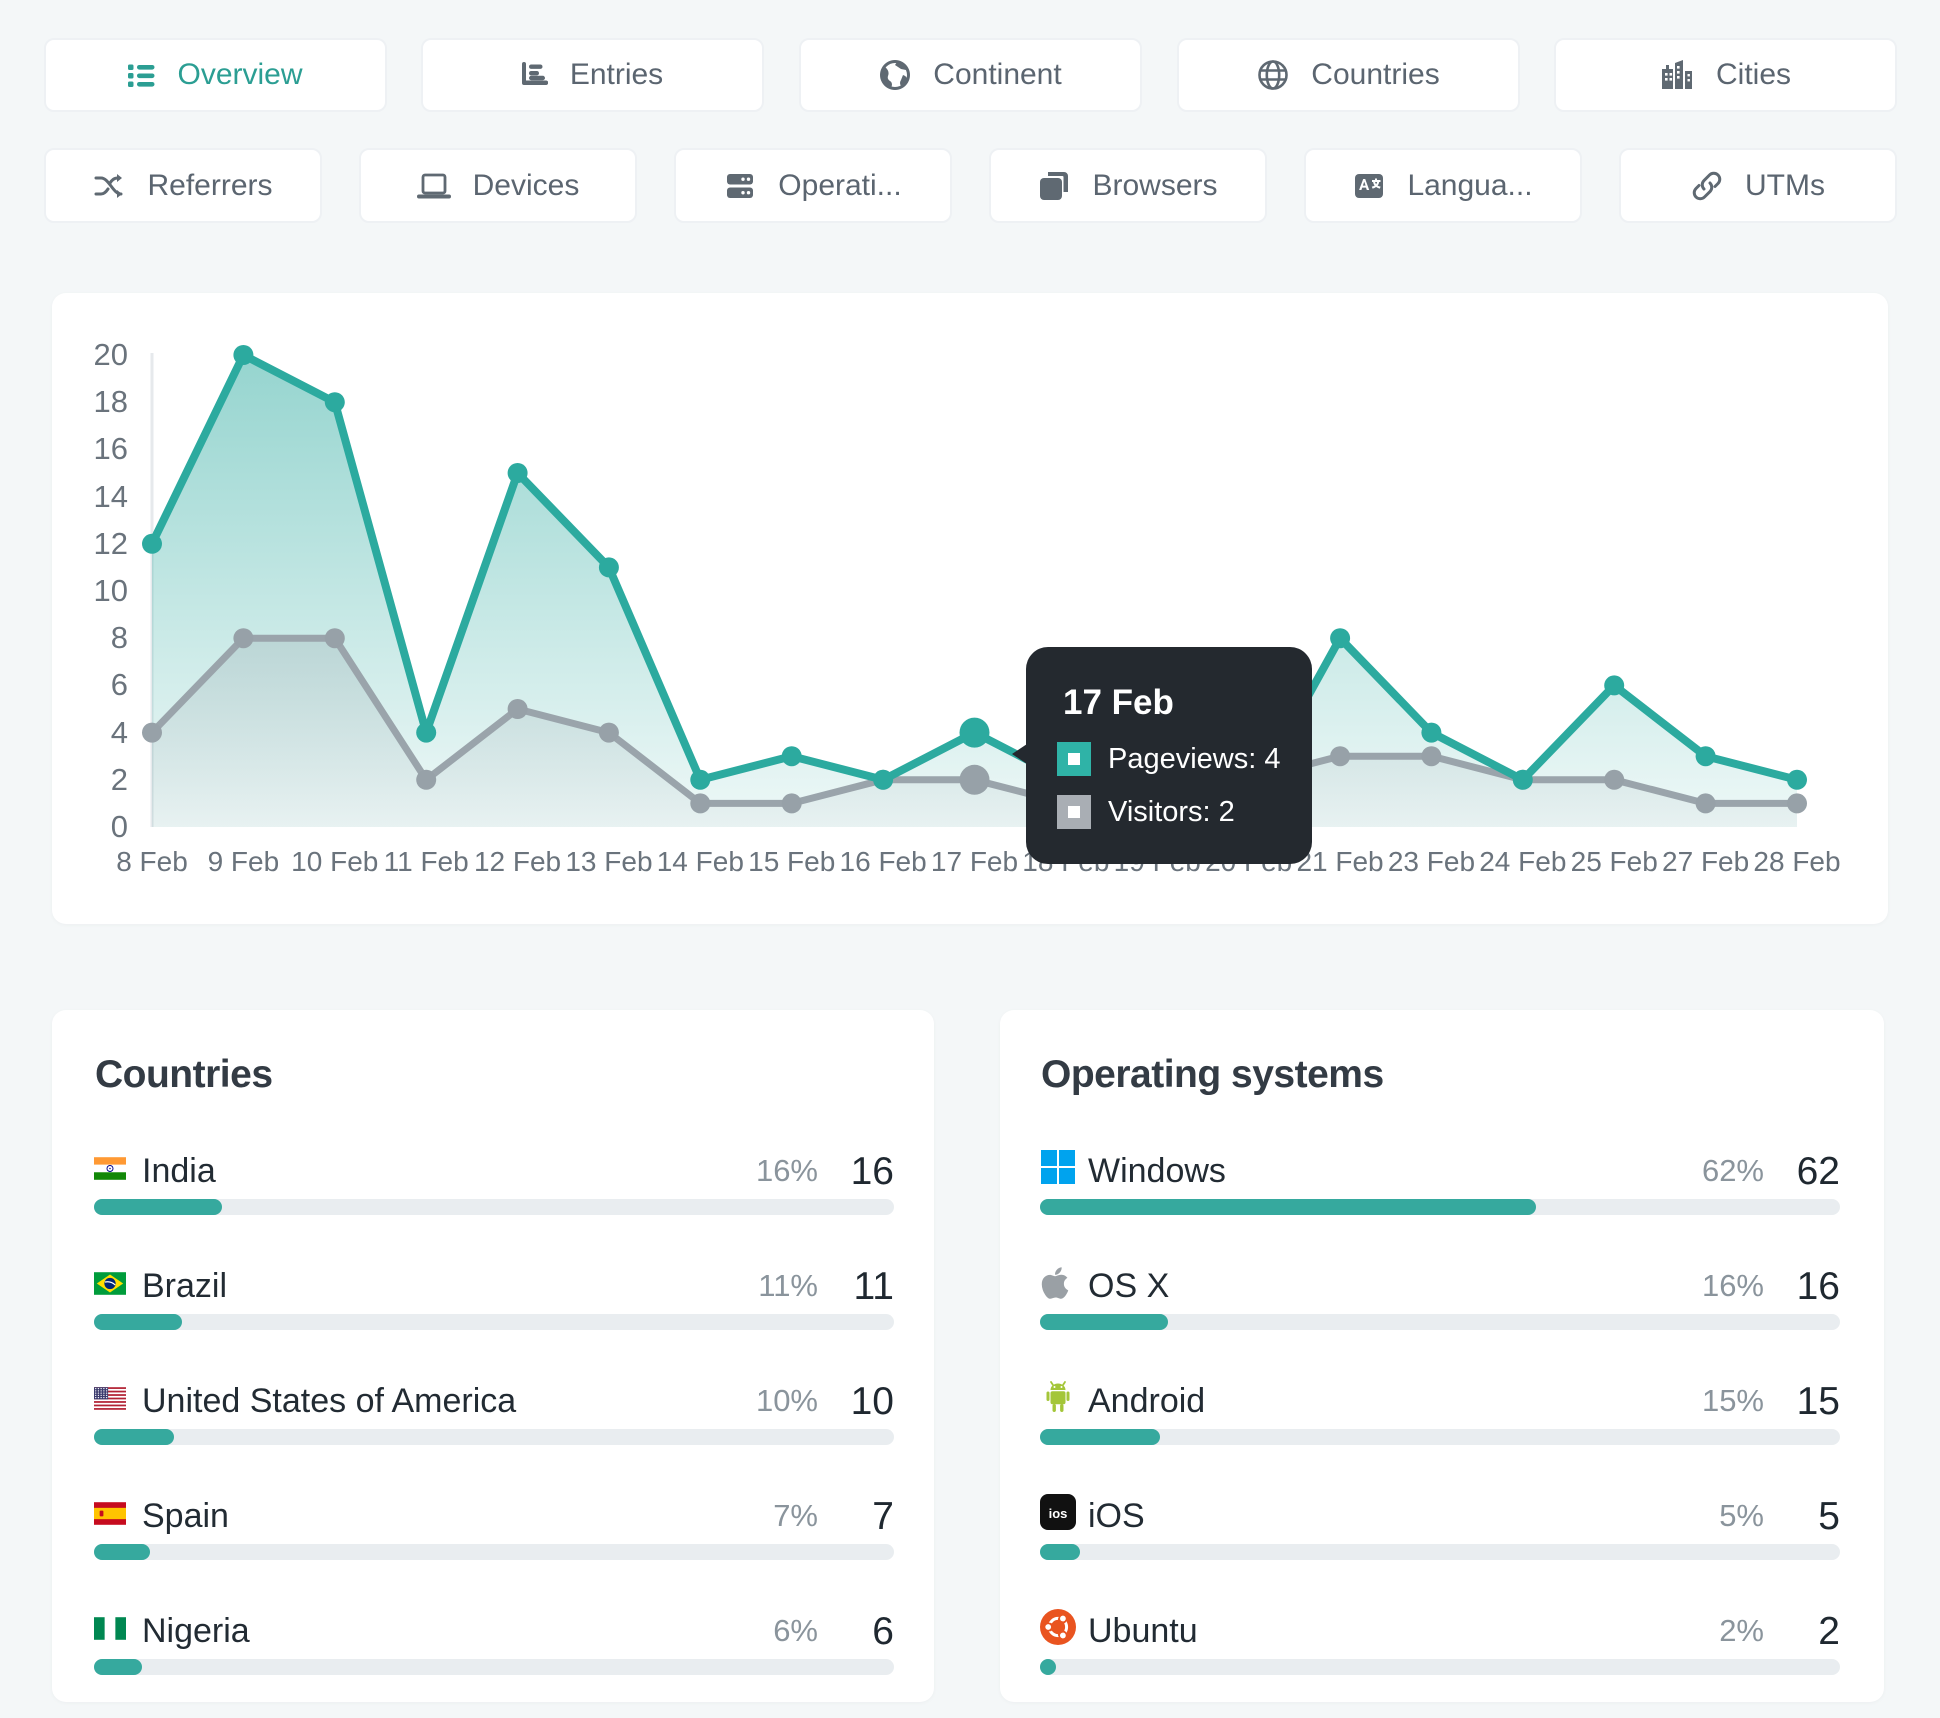 Image resolution: width=1940 pixels, height=1718 pixels. Describe the element at coordinates (1058, 1513) in the screenshot. I see `svg-text: ios` at that location.